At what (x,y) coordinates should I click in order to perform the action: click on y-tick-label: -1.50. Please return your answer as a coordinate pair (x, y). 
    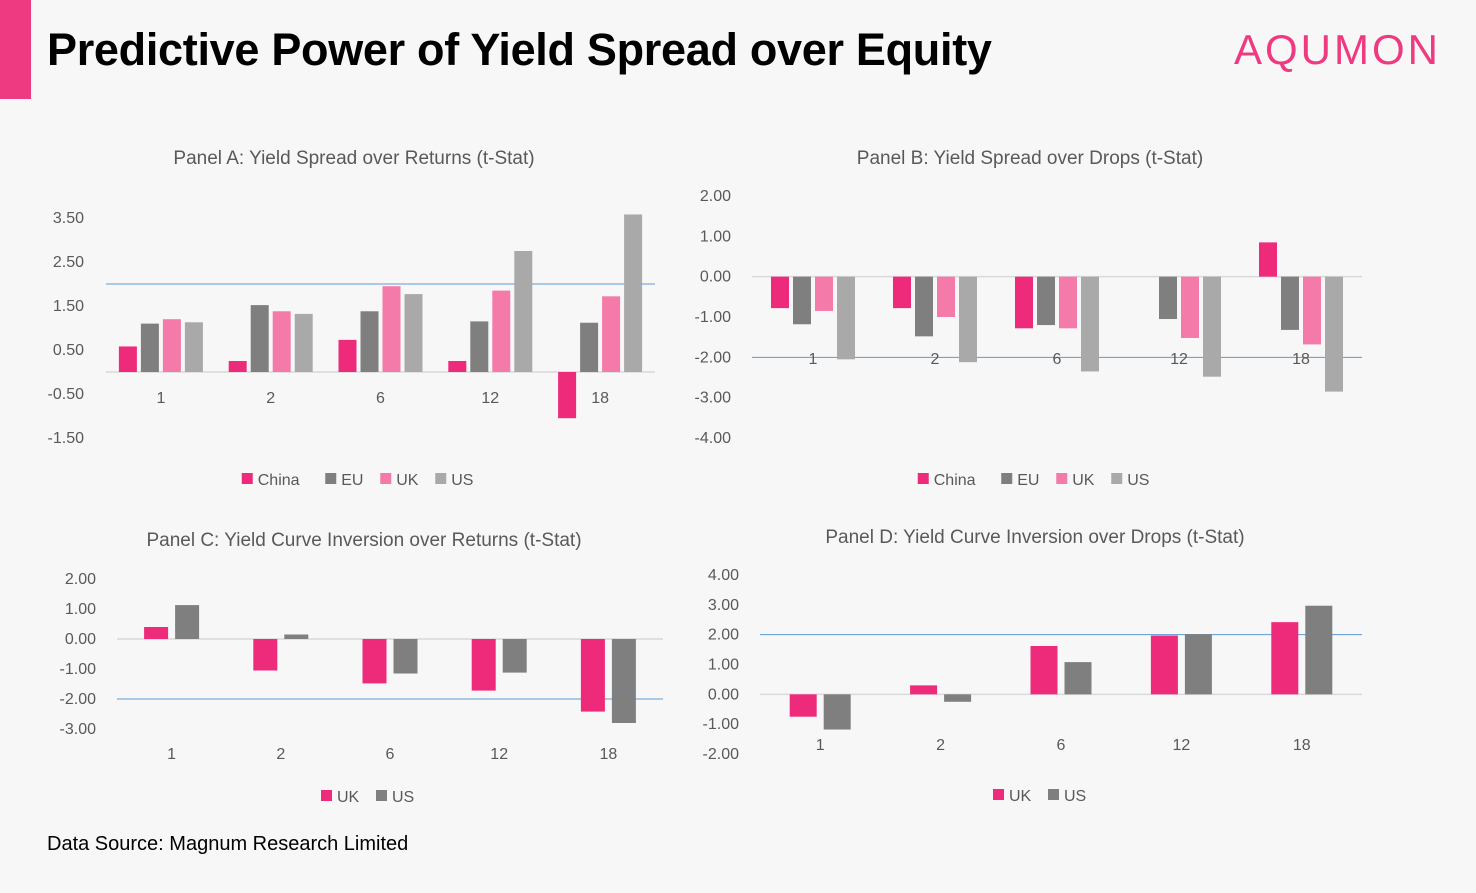
    Looking at the image, I should click on (66, 438).